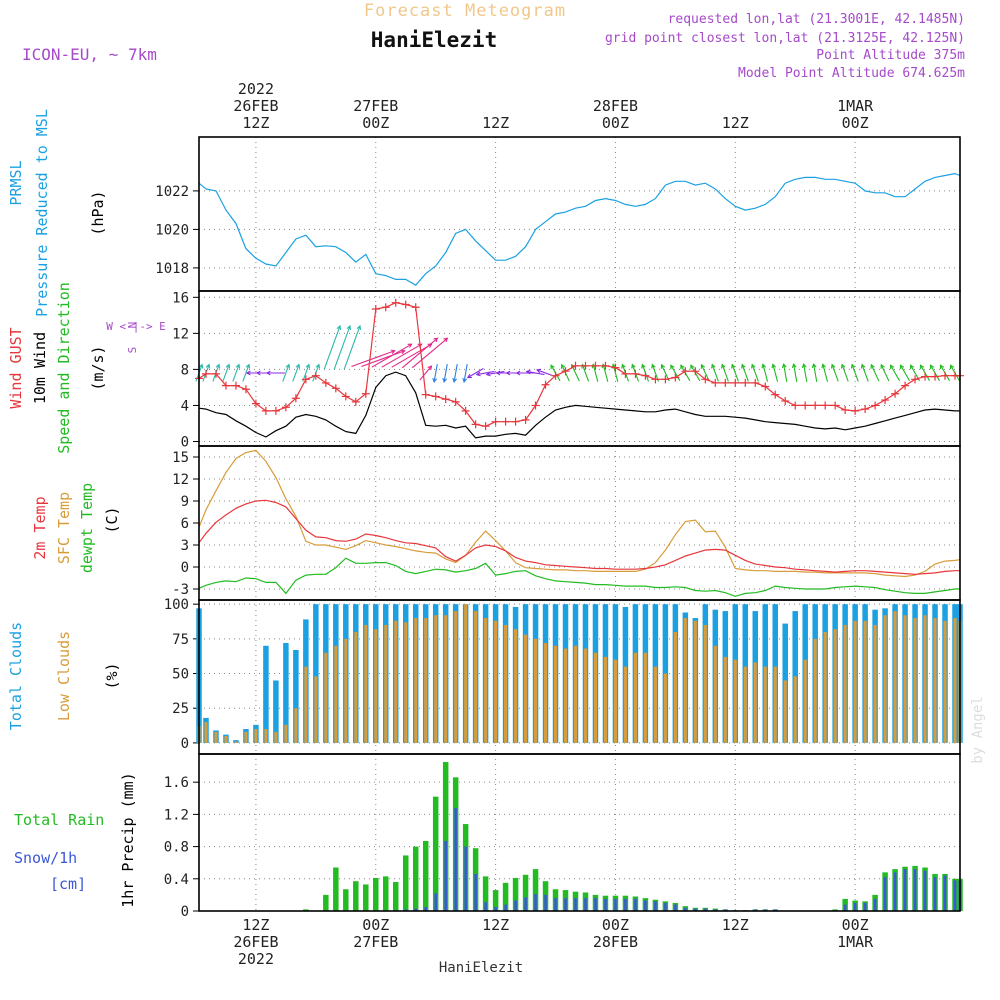  Describe the element at coordinates (64, 368) in the screenshot. I see `label-speed-direction: Speed and Direction` at that location.